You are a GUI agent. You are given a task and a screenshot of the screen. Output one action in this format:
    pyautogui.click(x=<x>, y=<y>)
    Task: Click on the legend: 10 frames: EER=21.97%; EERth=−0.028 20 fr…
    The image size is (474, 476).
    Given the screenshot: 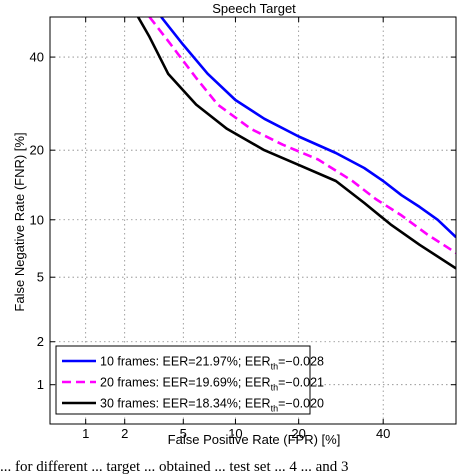 What is the action you would take?
    pyautogui.click(x=189, y=380)
    